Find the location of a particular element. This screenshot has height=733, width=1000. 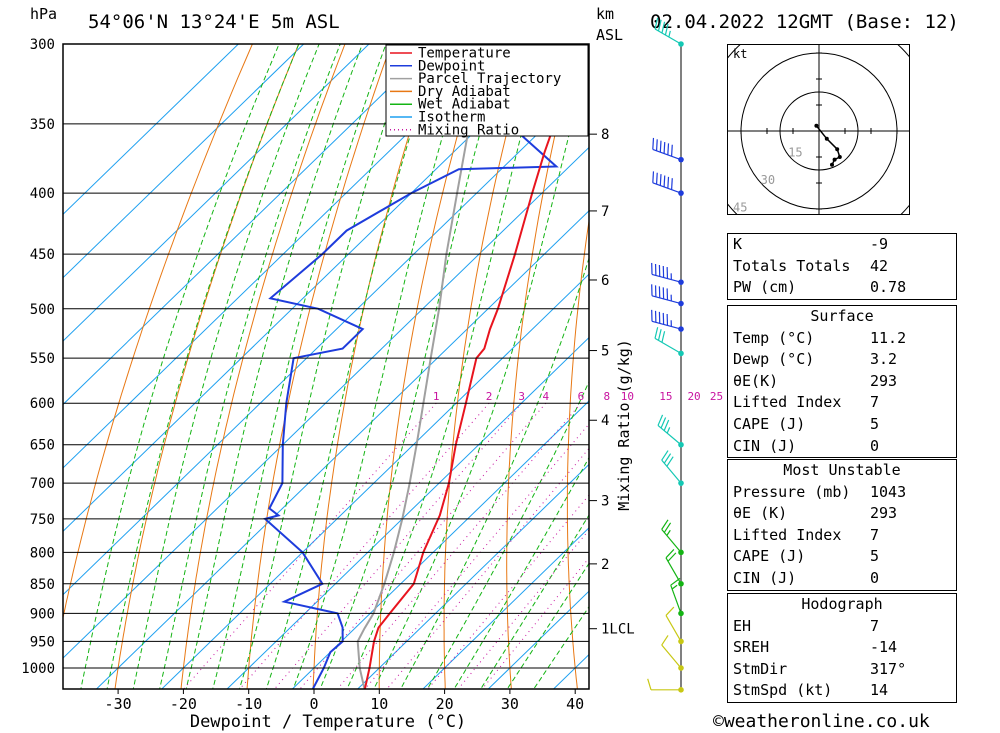

height-unit-label: km is located at coordinates (605, 14).